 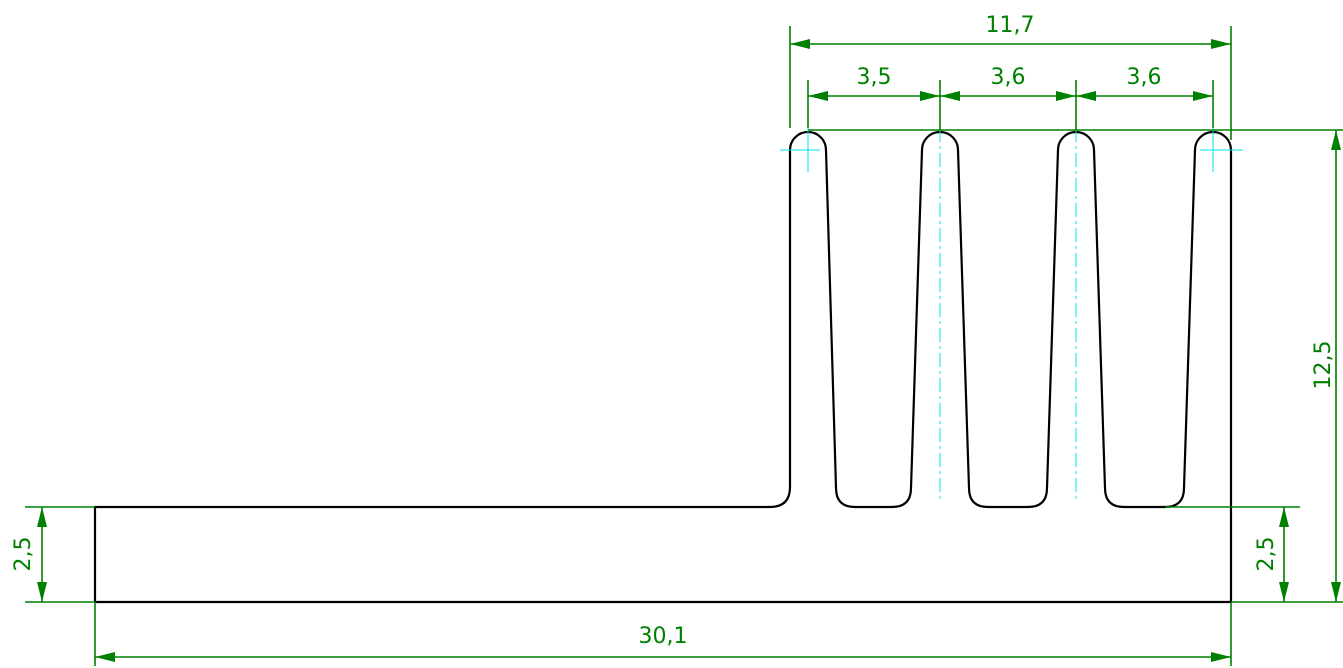 I want to click on dimension-fin-pitch-1: 3,5, so click(x=874, y=83).